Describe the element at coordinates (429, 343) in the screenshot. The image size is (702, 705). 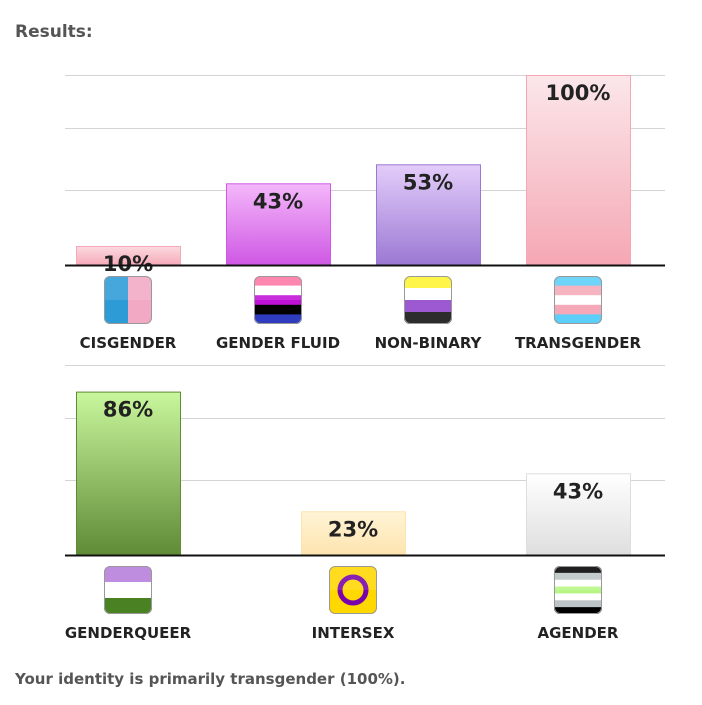
I see `category-label: NON-BINARY` at that location.